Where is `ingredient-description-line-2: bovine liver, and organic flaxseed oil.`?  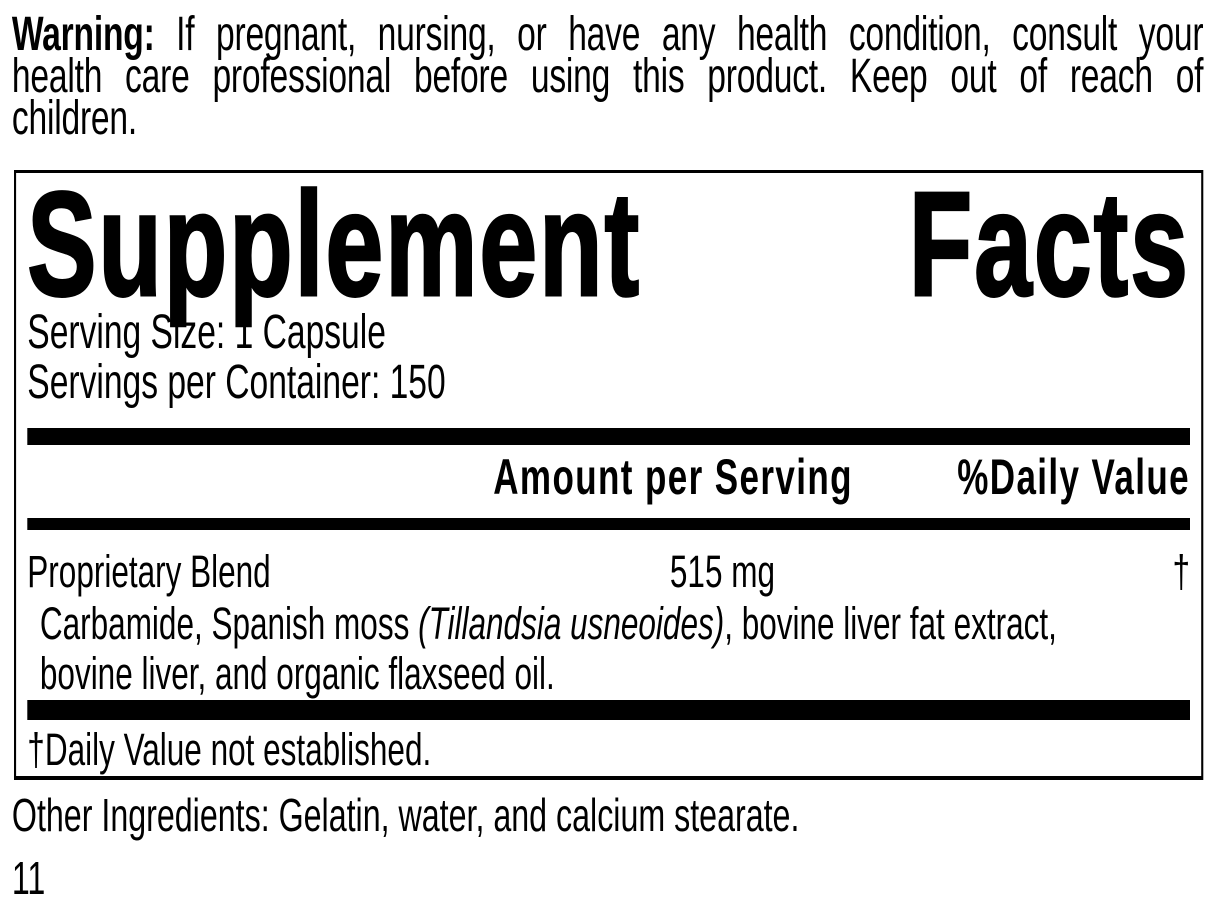 ingredient-description-line-2: bovine liver, and organic flaxseed oil. is located at coordinates (297, 673).